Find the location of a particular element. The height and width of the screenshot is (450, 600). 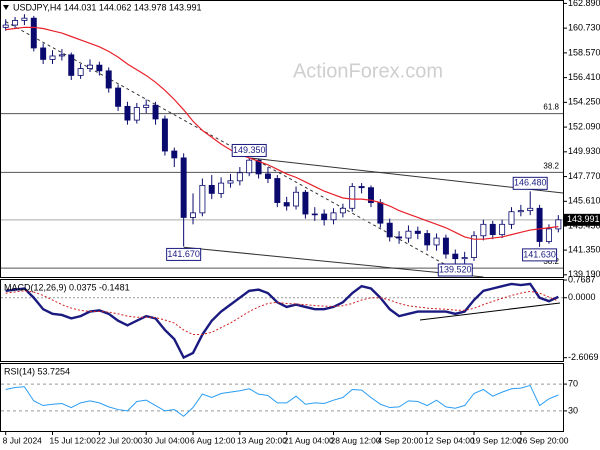

x-tick-label: 12 Sep 04:00 is located at coordinates (449, 440).